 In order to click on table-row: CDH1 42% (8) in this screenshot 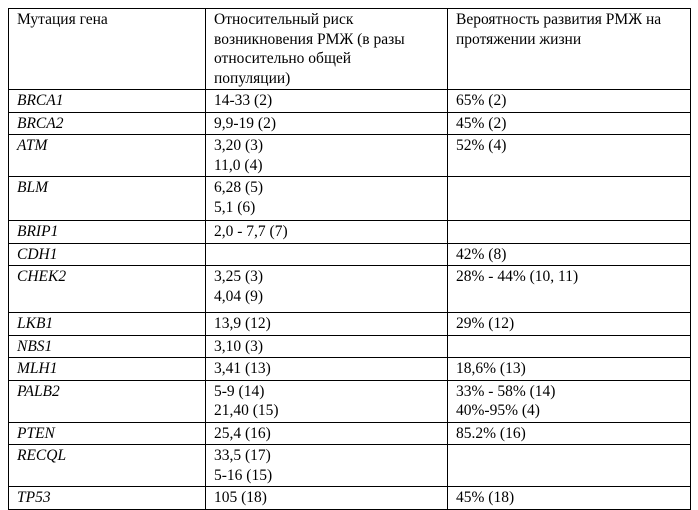, I will do `click(349, 254)`.